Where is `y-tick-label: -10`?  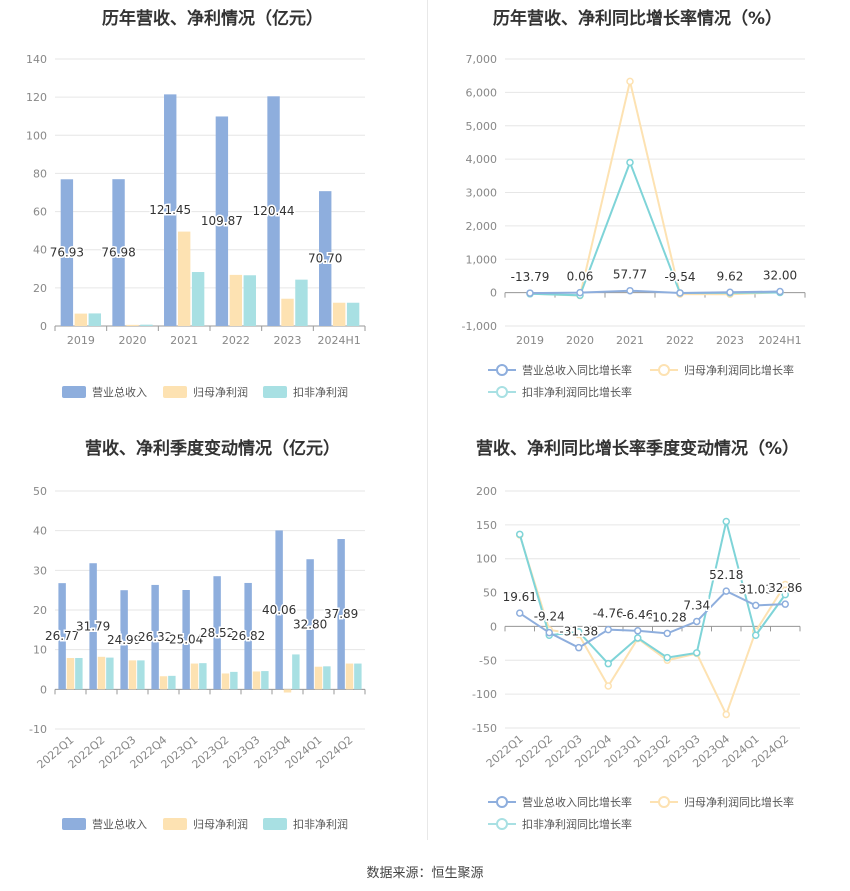
y-tick-label: -10 is located at coordinates (38, 729).